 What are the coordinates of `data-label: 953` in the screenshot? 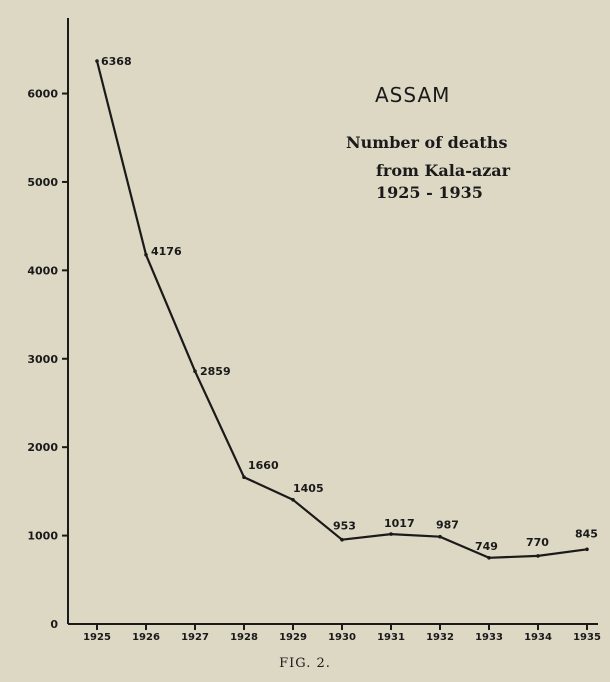 It's located at (344, 526).